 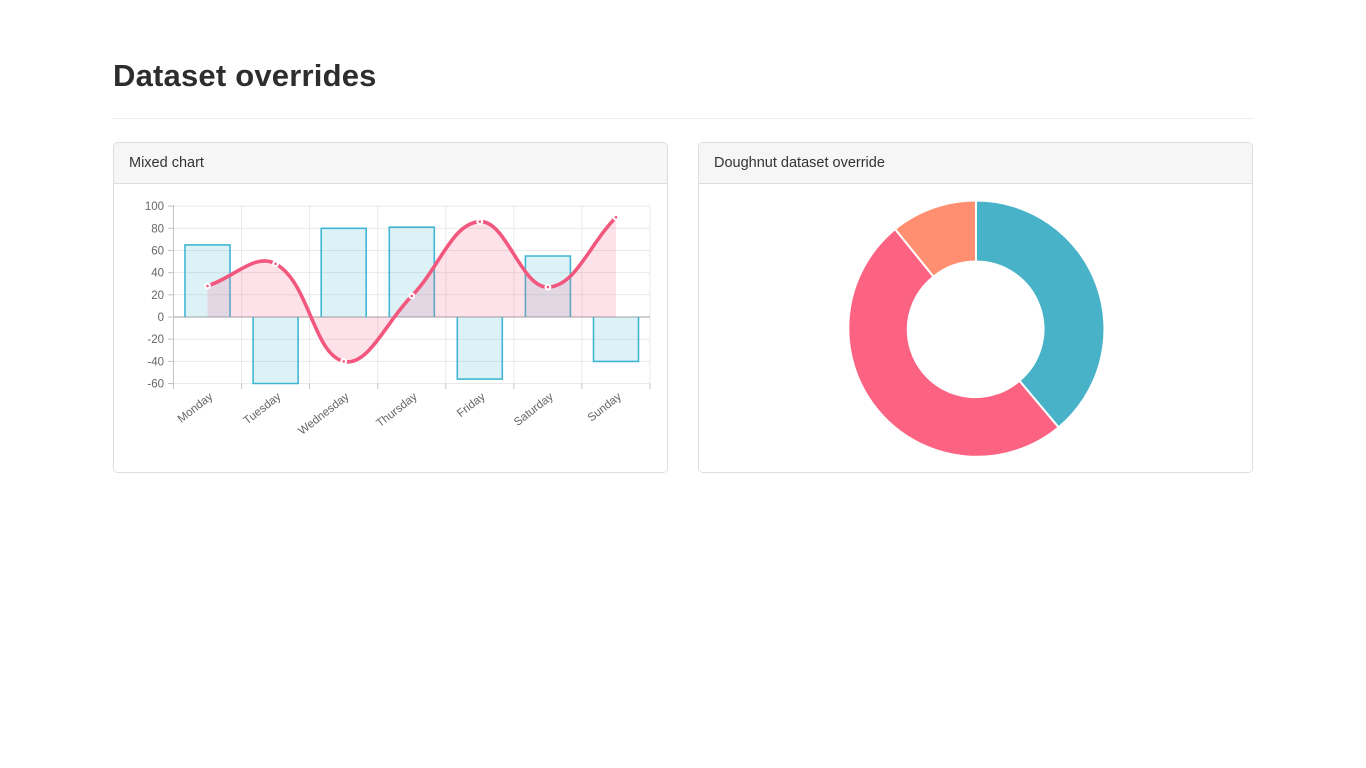 I want to click on bar-tuesday, so click(x=276, y=350).